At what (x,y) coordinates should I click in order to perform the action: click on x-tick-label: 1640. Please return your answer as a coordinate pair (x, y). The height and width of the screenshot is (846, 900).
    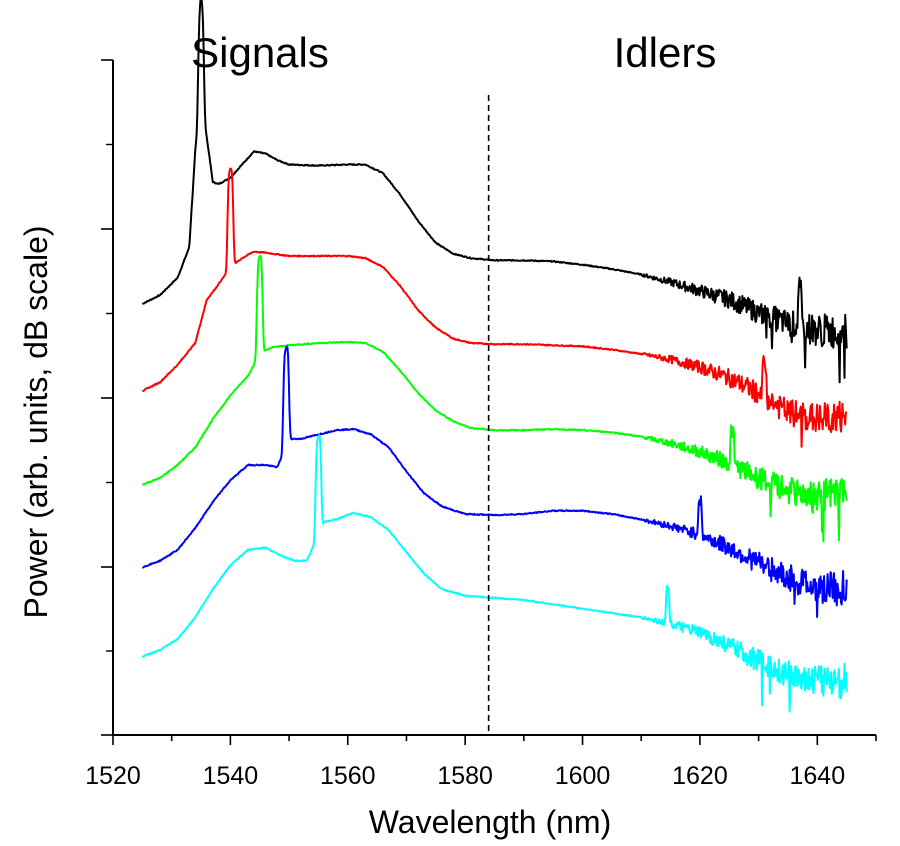
    Looking at the image, I should click on (817, 776).